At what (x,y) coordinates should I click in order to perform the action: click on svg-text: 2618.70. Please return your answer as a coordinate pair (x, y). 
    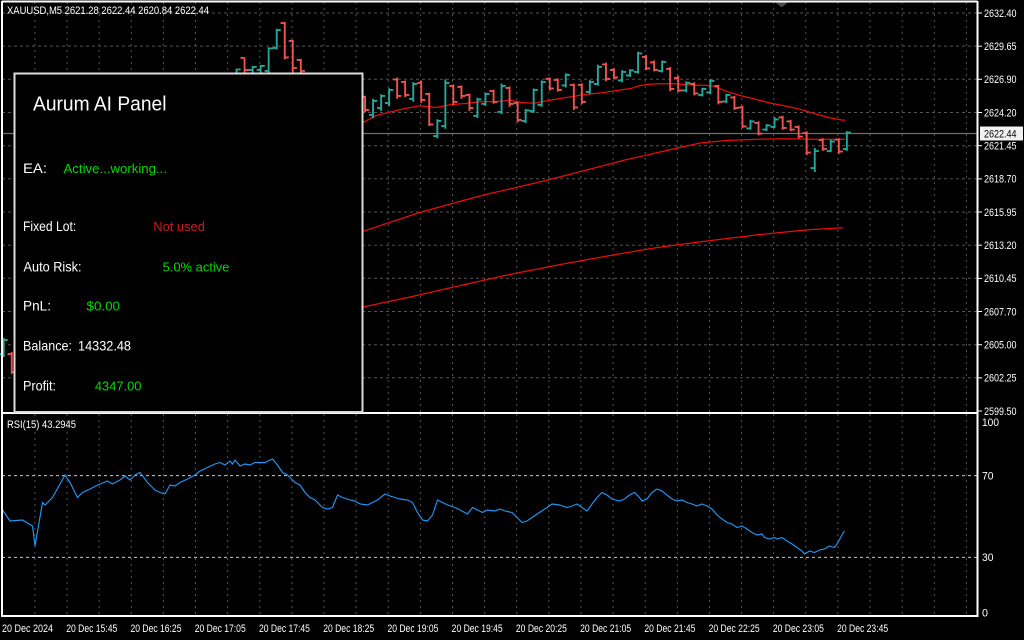
    Looking at the image, I should click on (1000, 180).